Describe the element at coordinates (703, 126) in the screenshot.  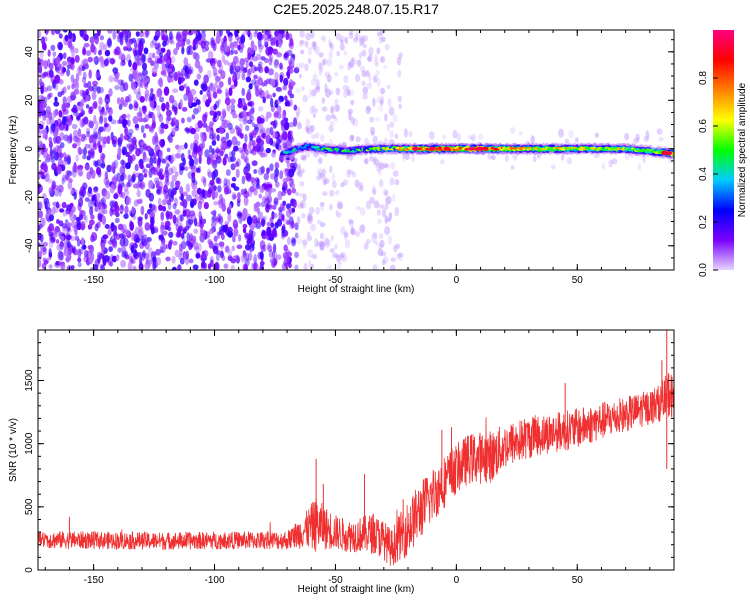
I see `colorbar-tick-label: 0.6` at that location.